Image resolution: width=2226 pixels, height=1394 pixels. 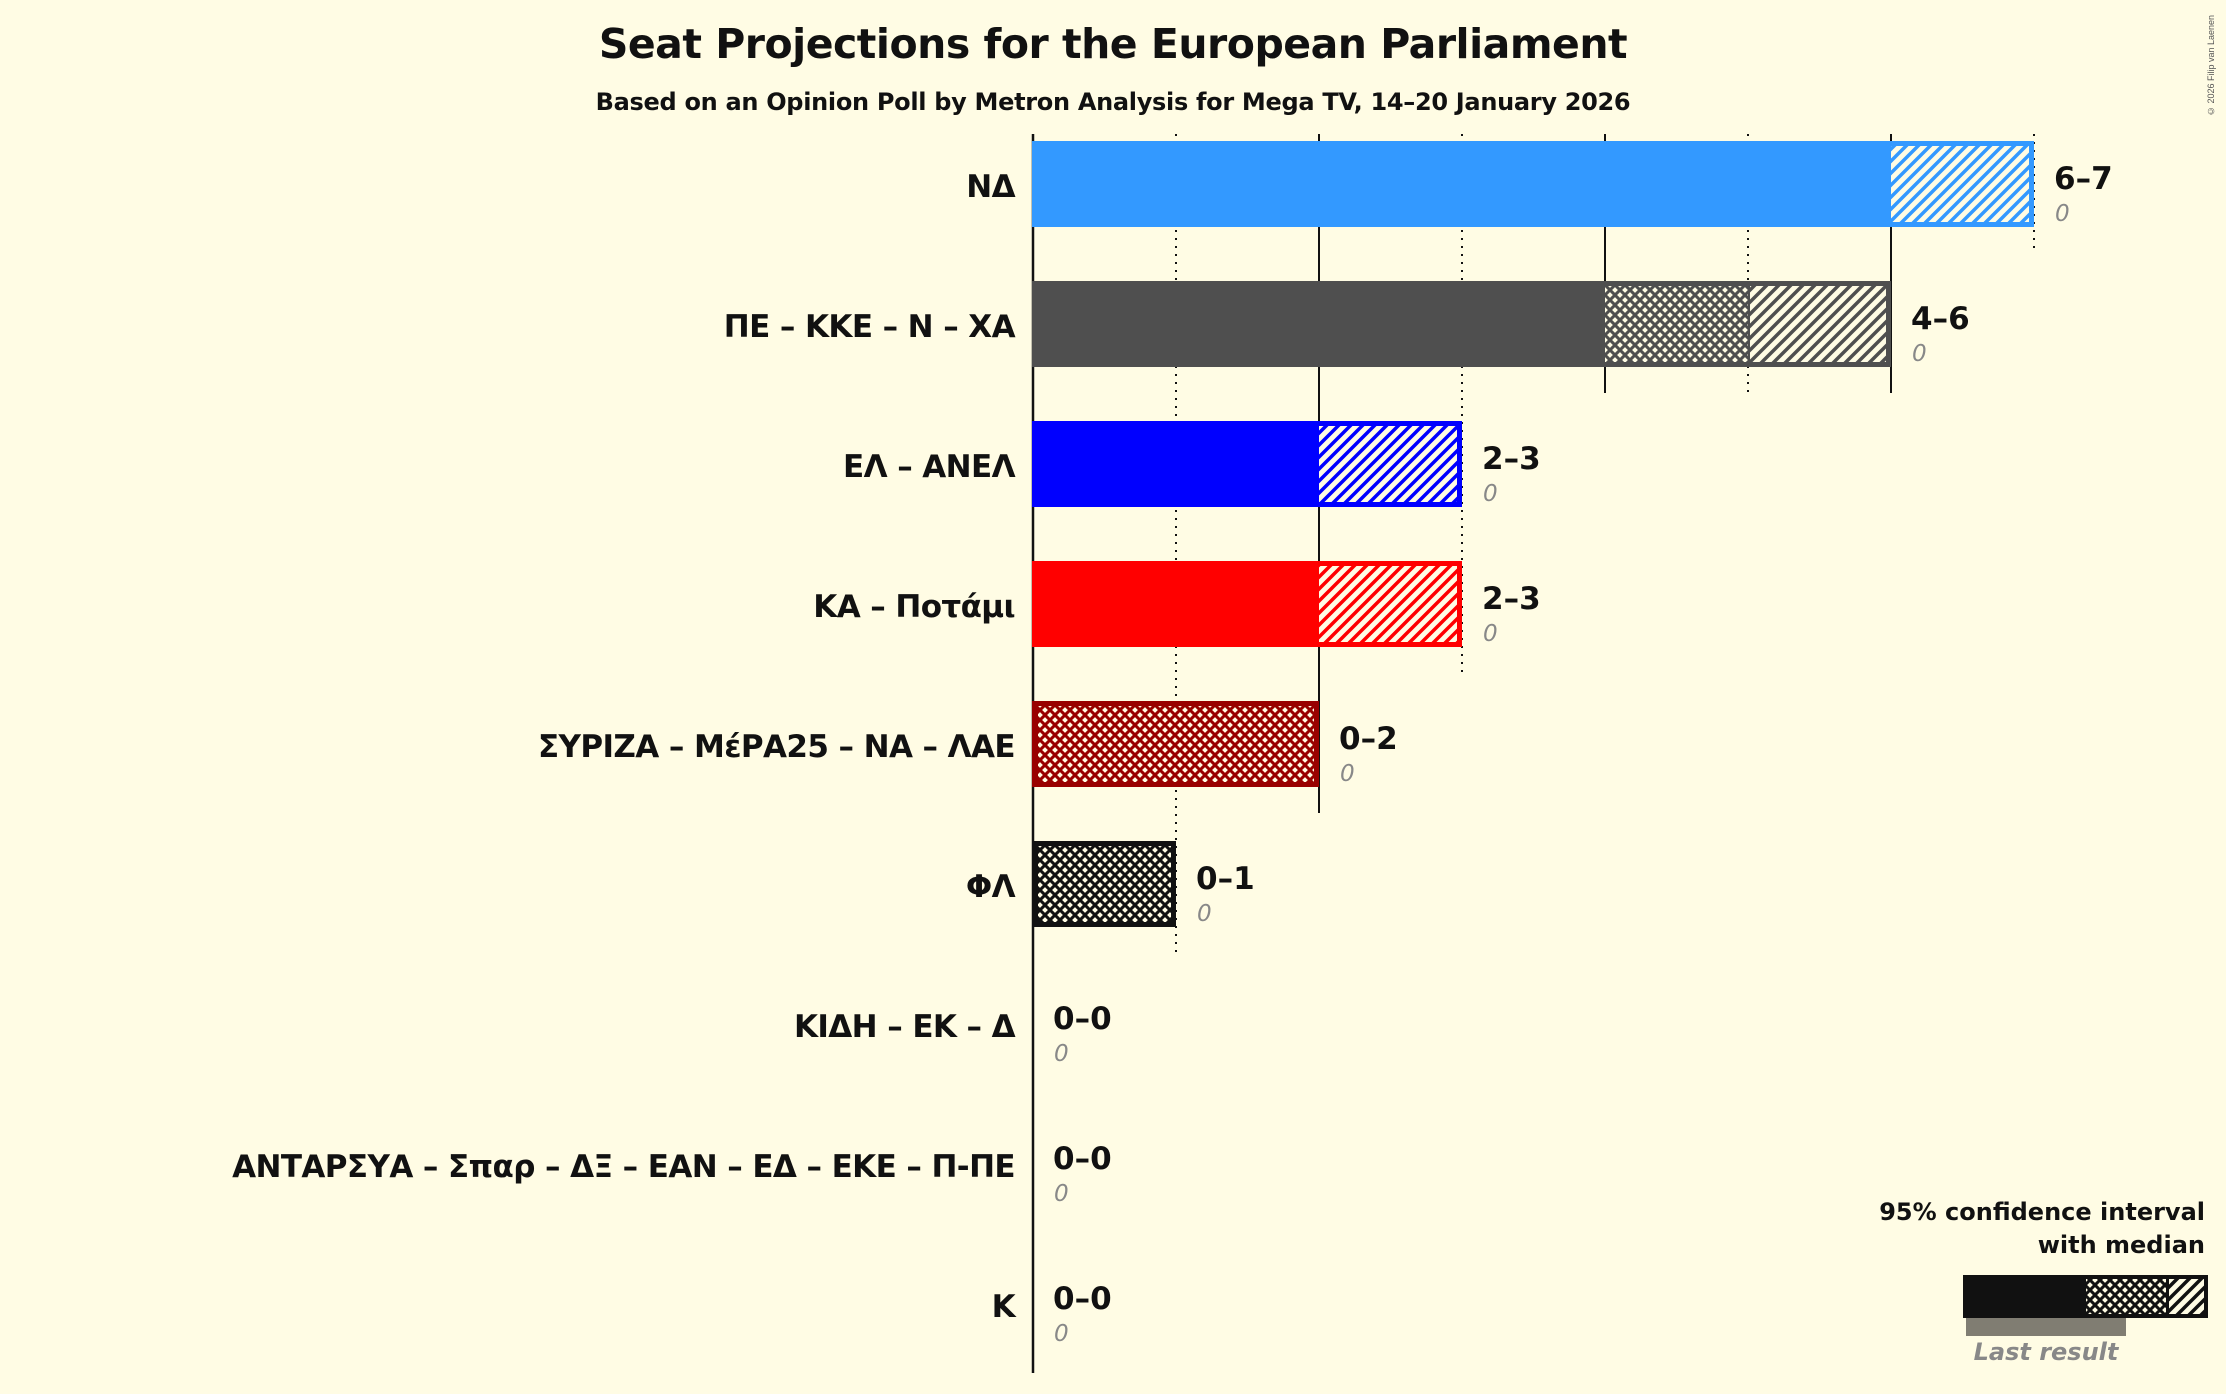 I want to click on range-label: 4–6, so click(x=1940, y=319).